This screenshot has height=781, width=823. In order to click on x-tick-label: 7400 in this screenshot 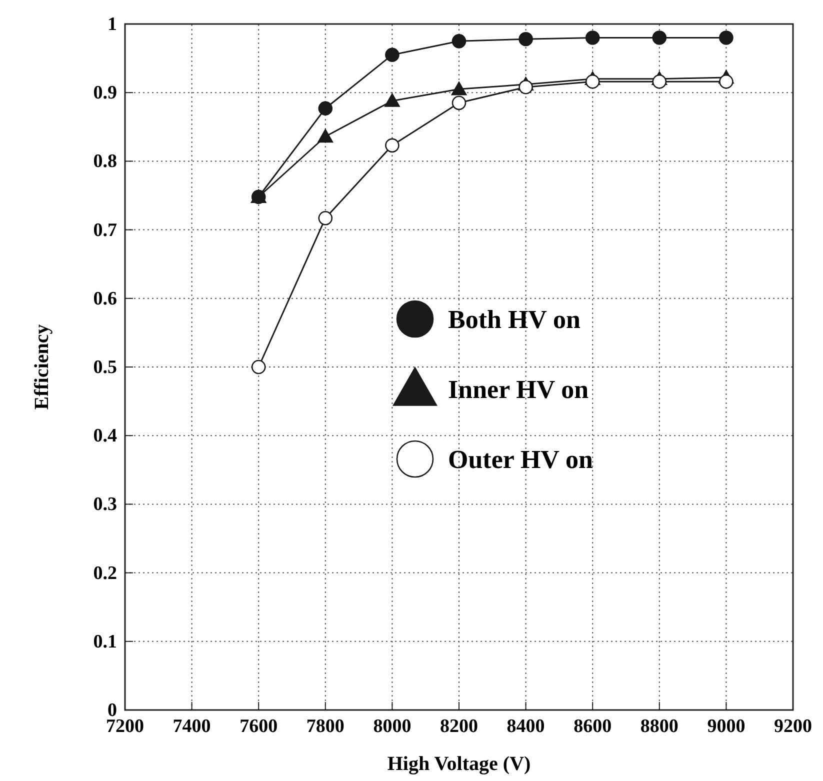, I will do `click(191, 726)`.